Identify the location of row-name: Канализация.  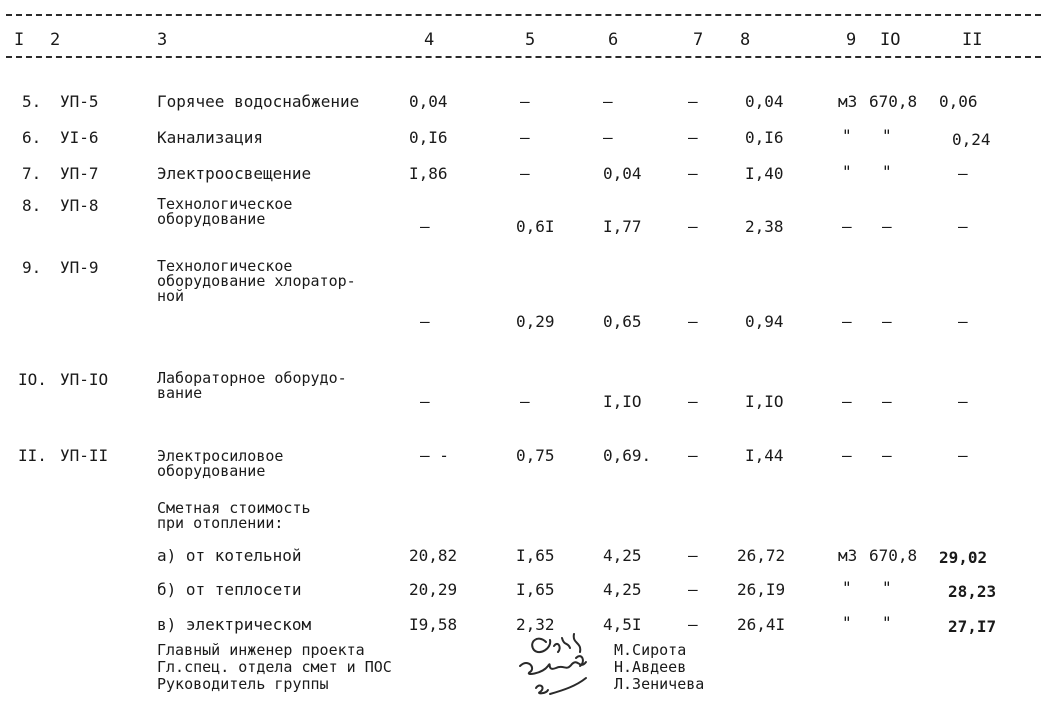
(210, 137).